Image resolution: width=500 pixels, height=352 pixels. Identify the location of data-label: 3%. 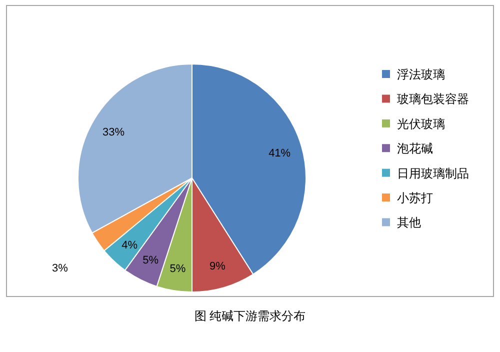
(60, 268).